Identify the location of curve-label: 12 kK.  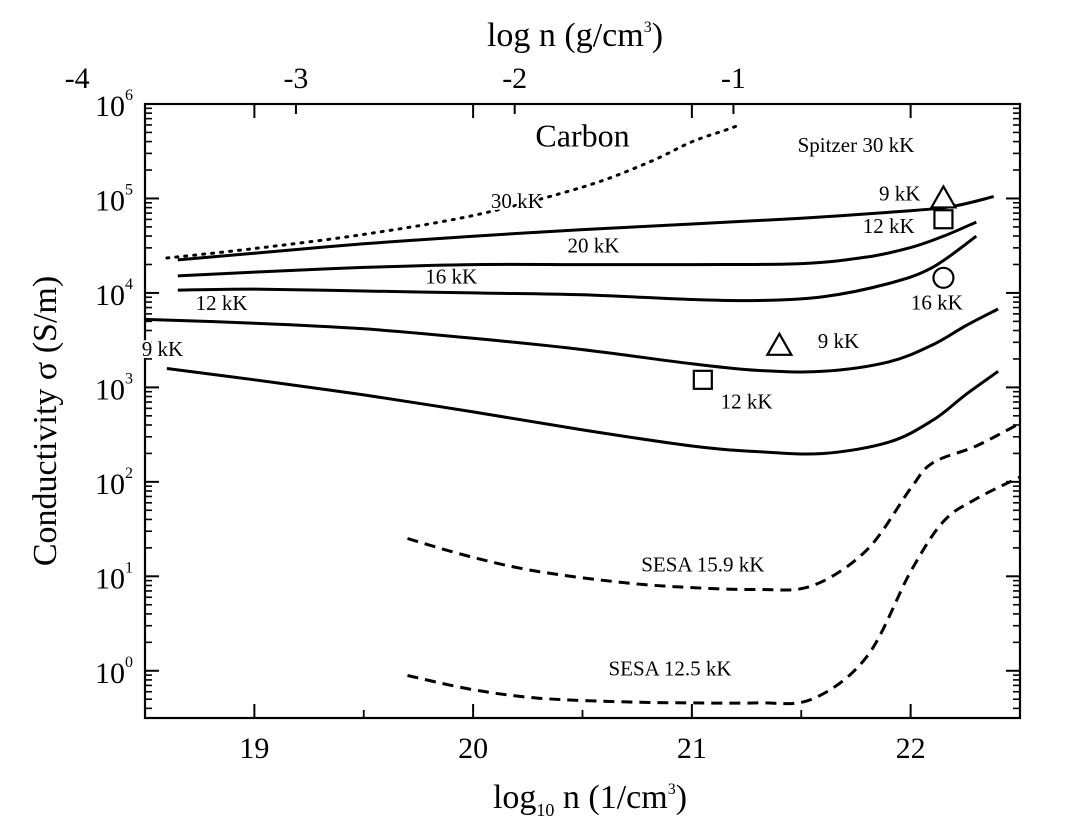
(222, 303).